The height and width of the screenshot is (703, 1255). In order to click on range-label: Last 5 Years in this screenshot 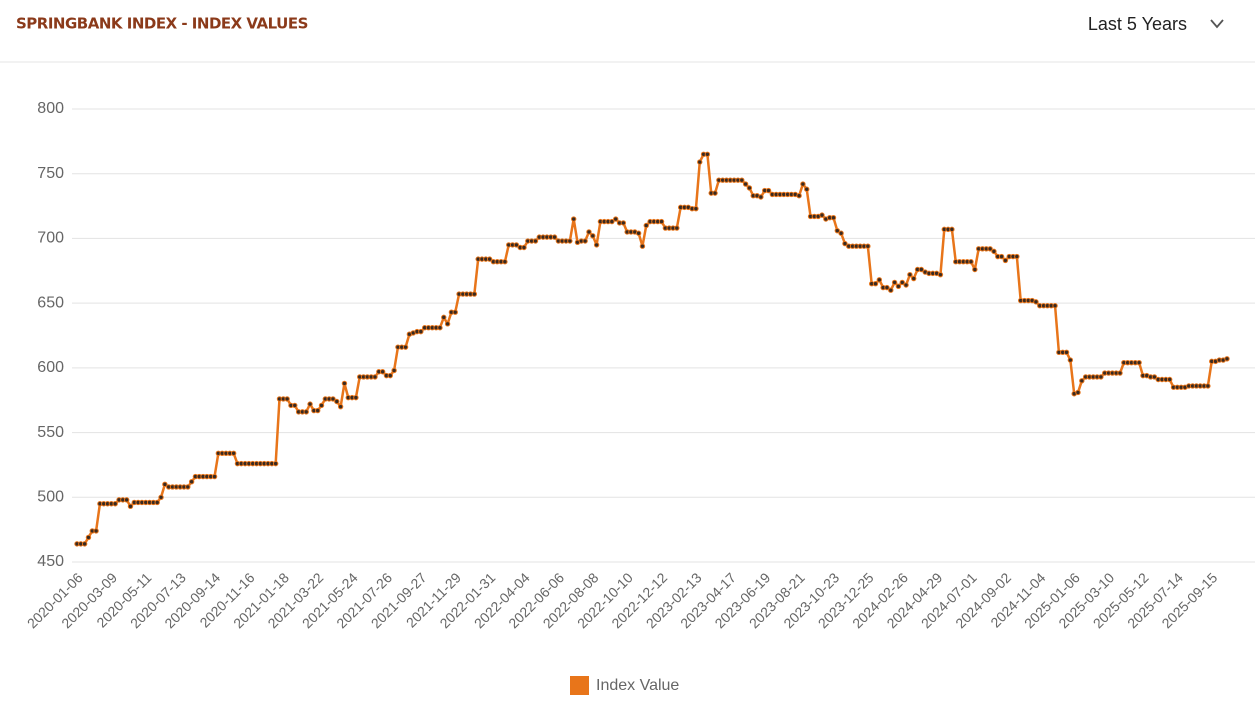, I will do `click(1137, 24)`.